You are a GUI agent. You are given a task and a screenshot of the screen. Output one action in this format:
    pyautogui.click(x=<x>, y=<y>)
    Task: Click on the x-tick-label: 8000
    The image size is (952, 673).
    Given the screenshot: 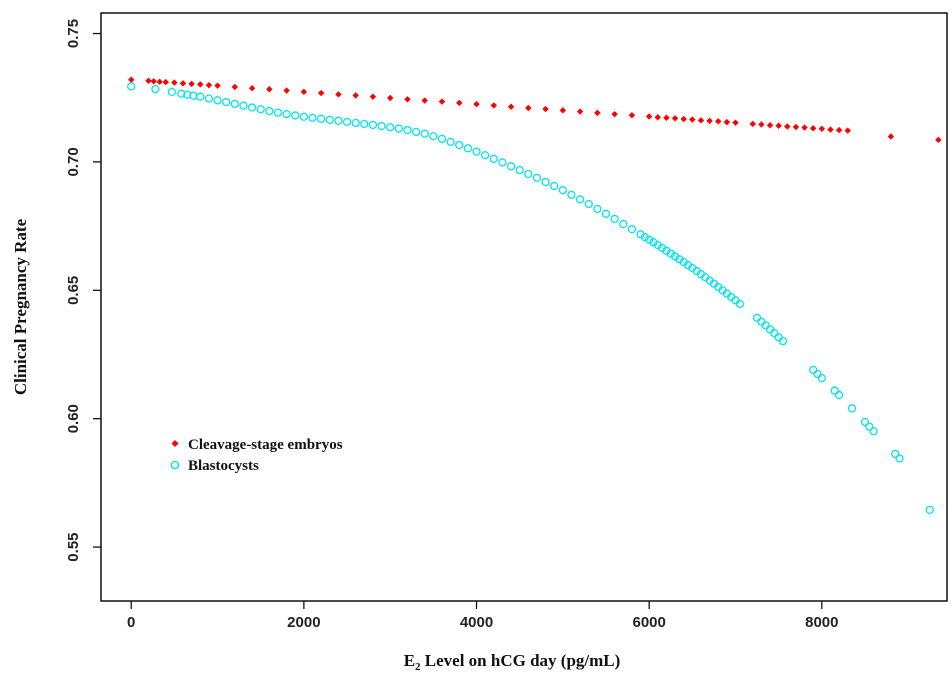 What is the action you would take?
    pyautogui.click(x=821, y=622)
    